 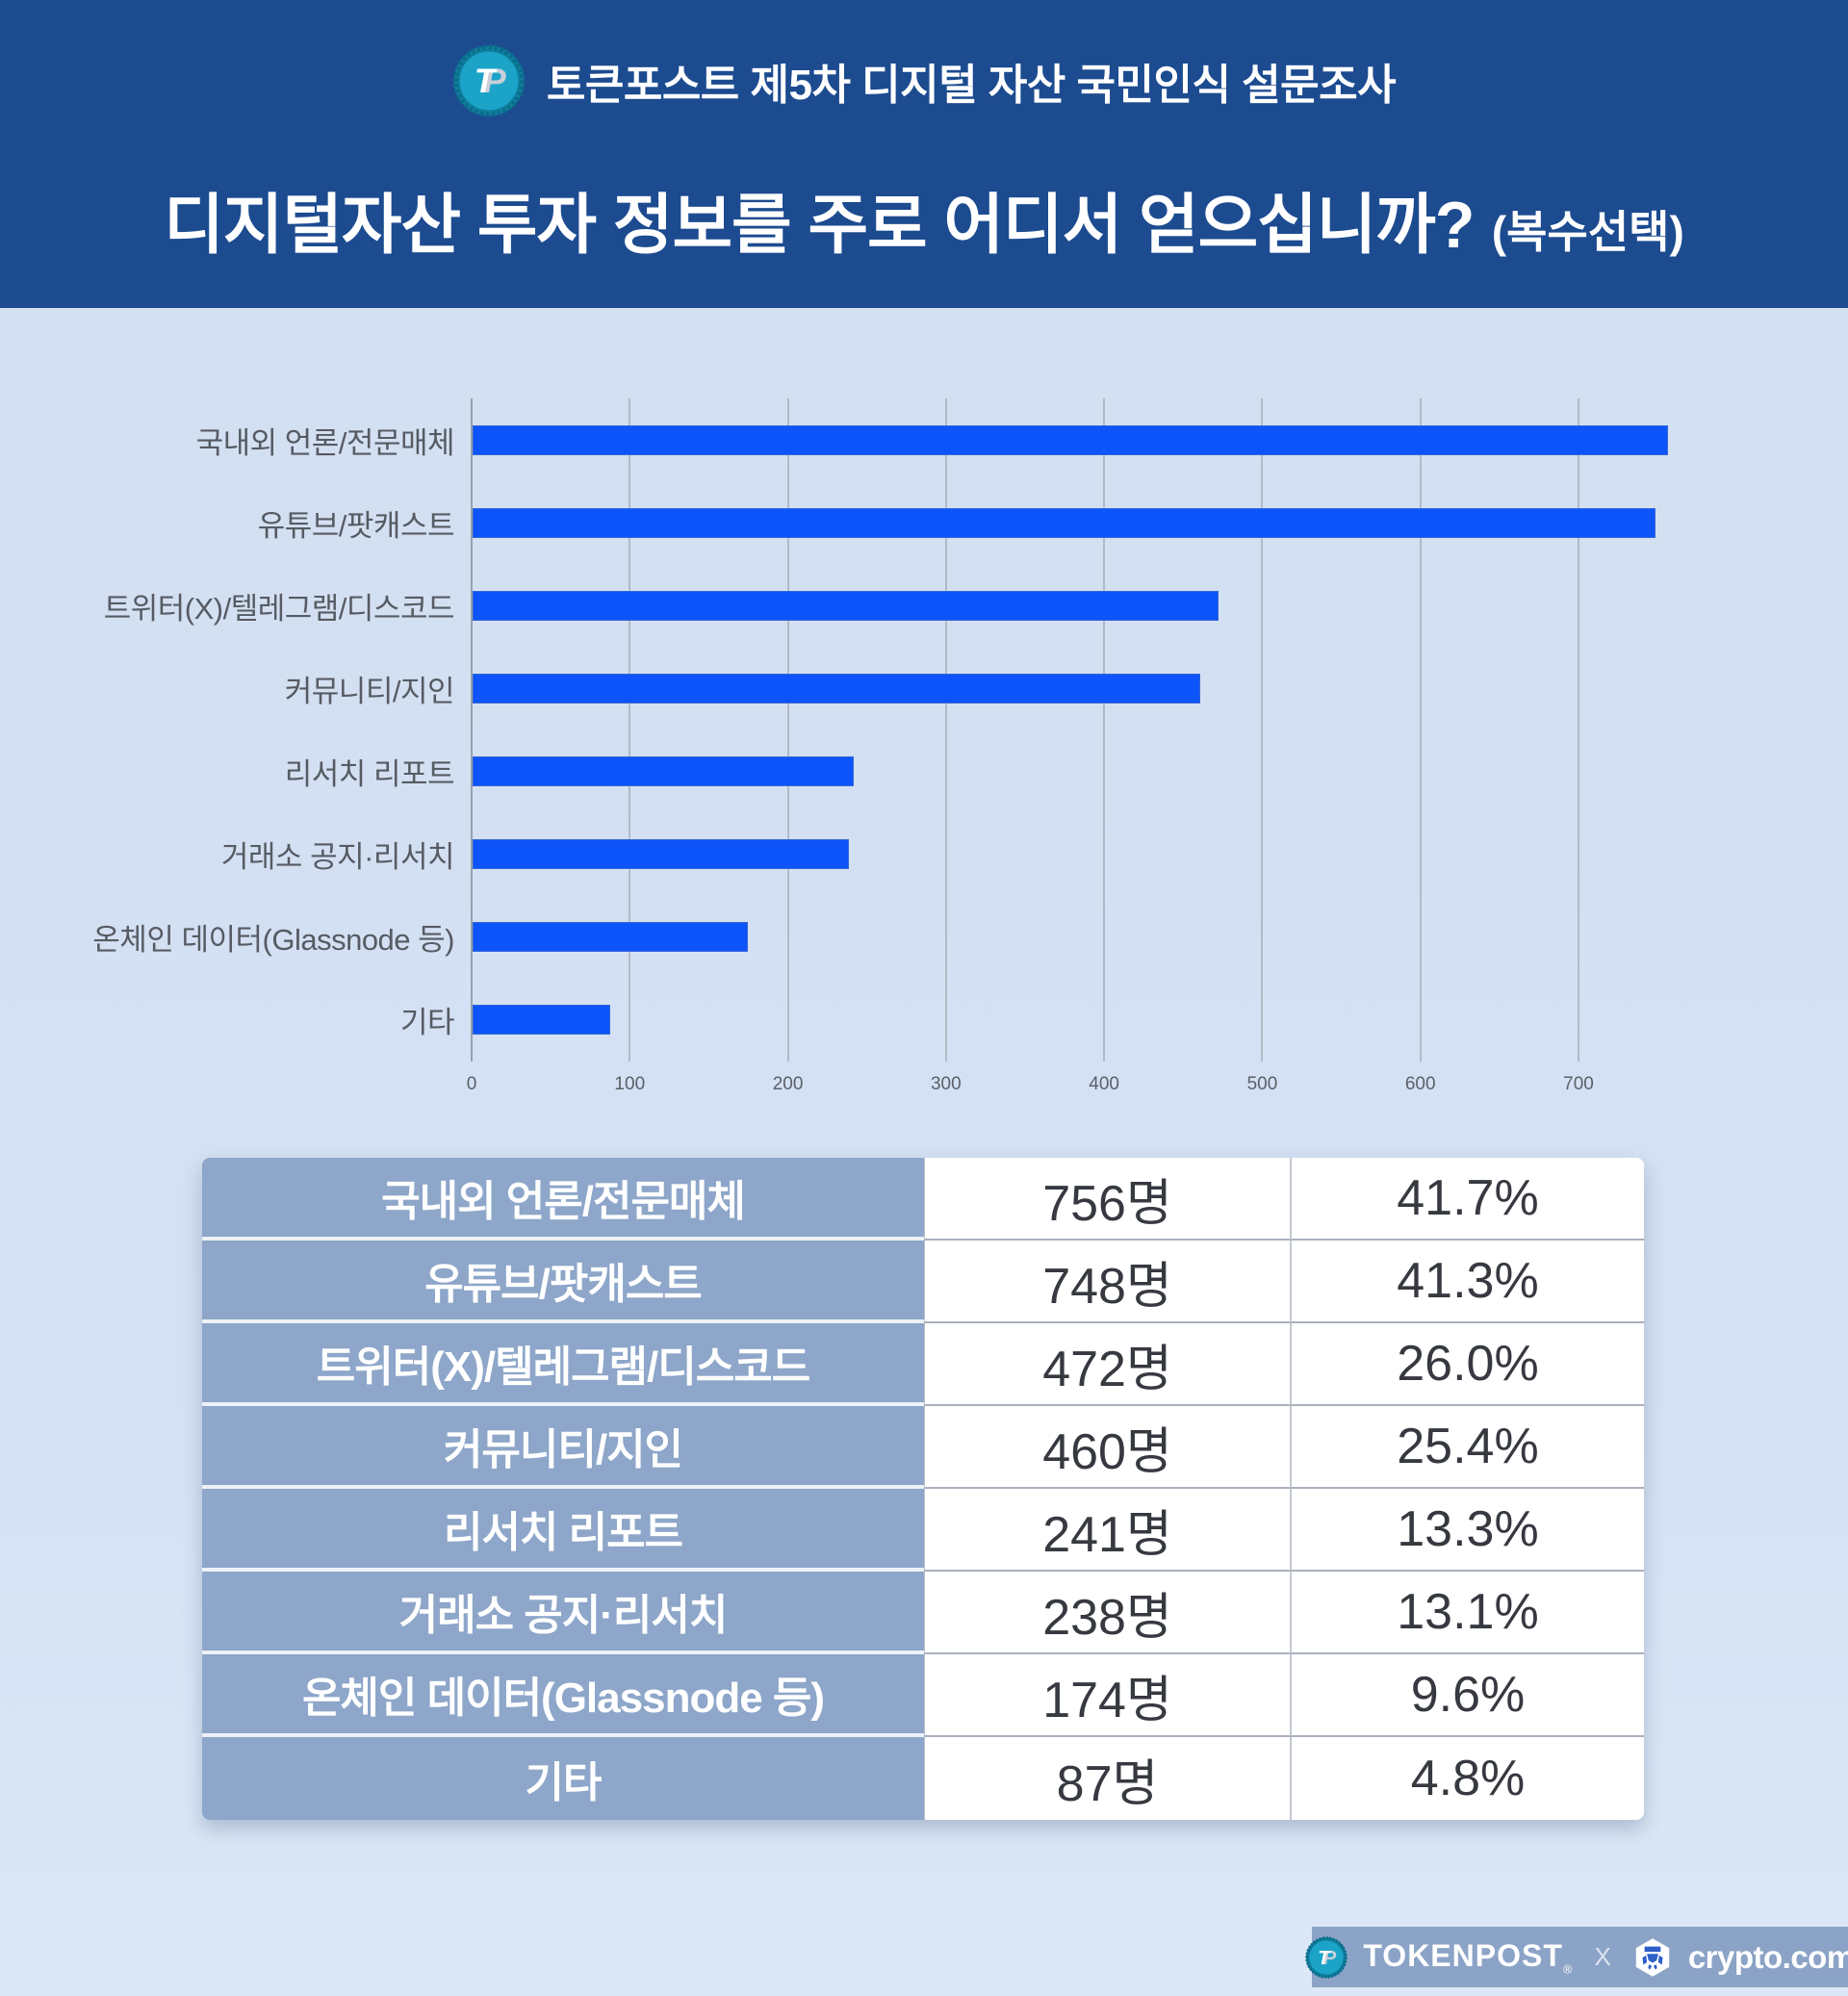 What do you see at coordinates (1578, 1084) in the screenshot?
I see `x-axis-tick-label: 700` at bounding box center [1578, 1084].